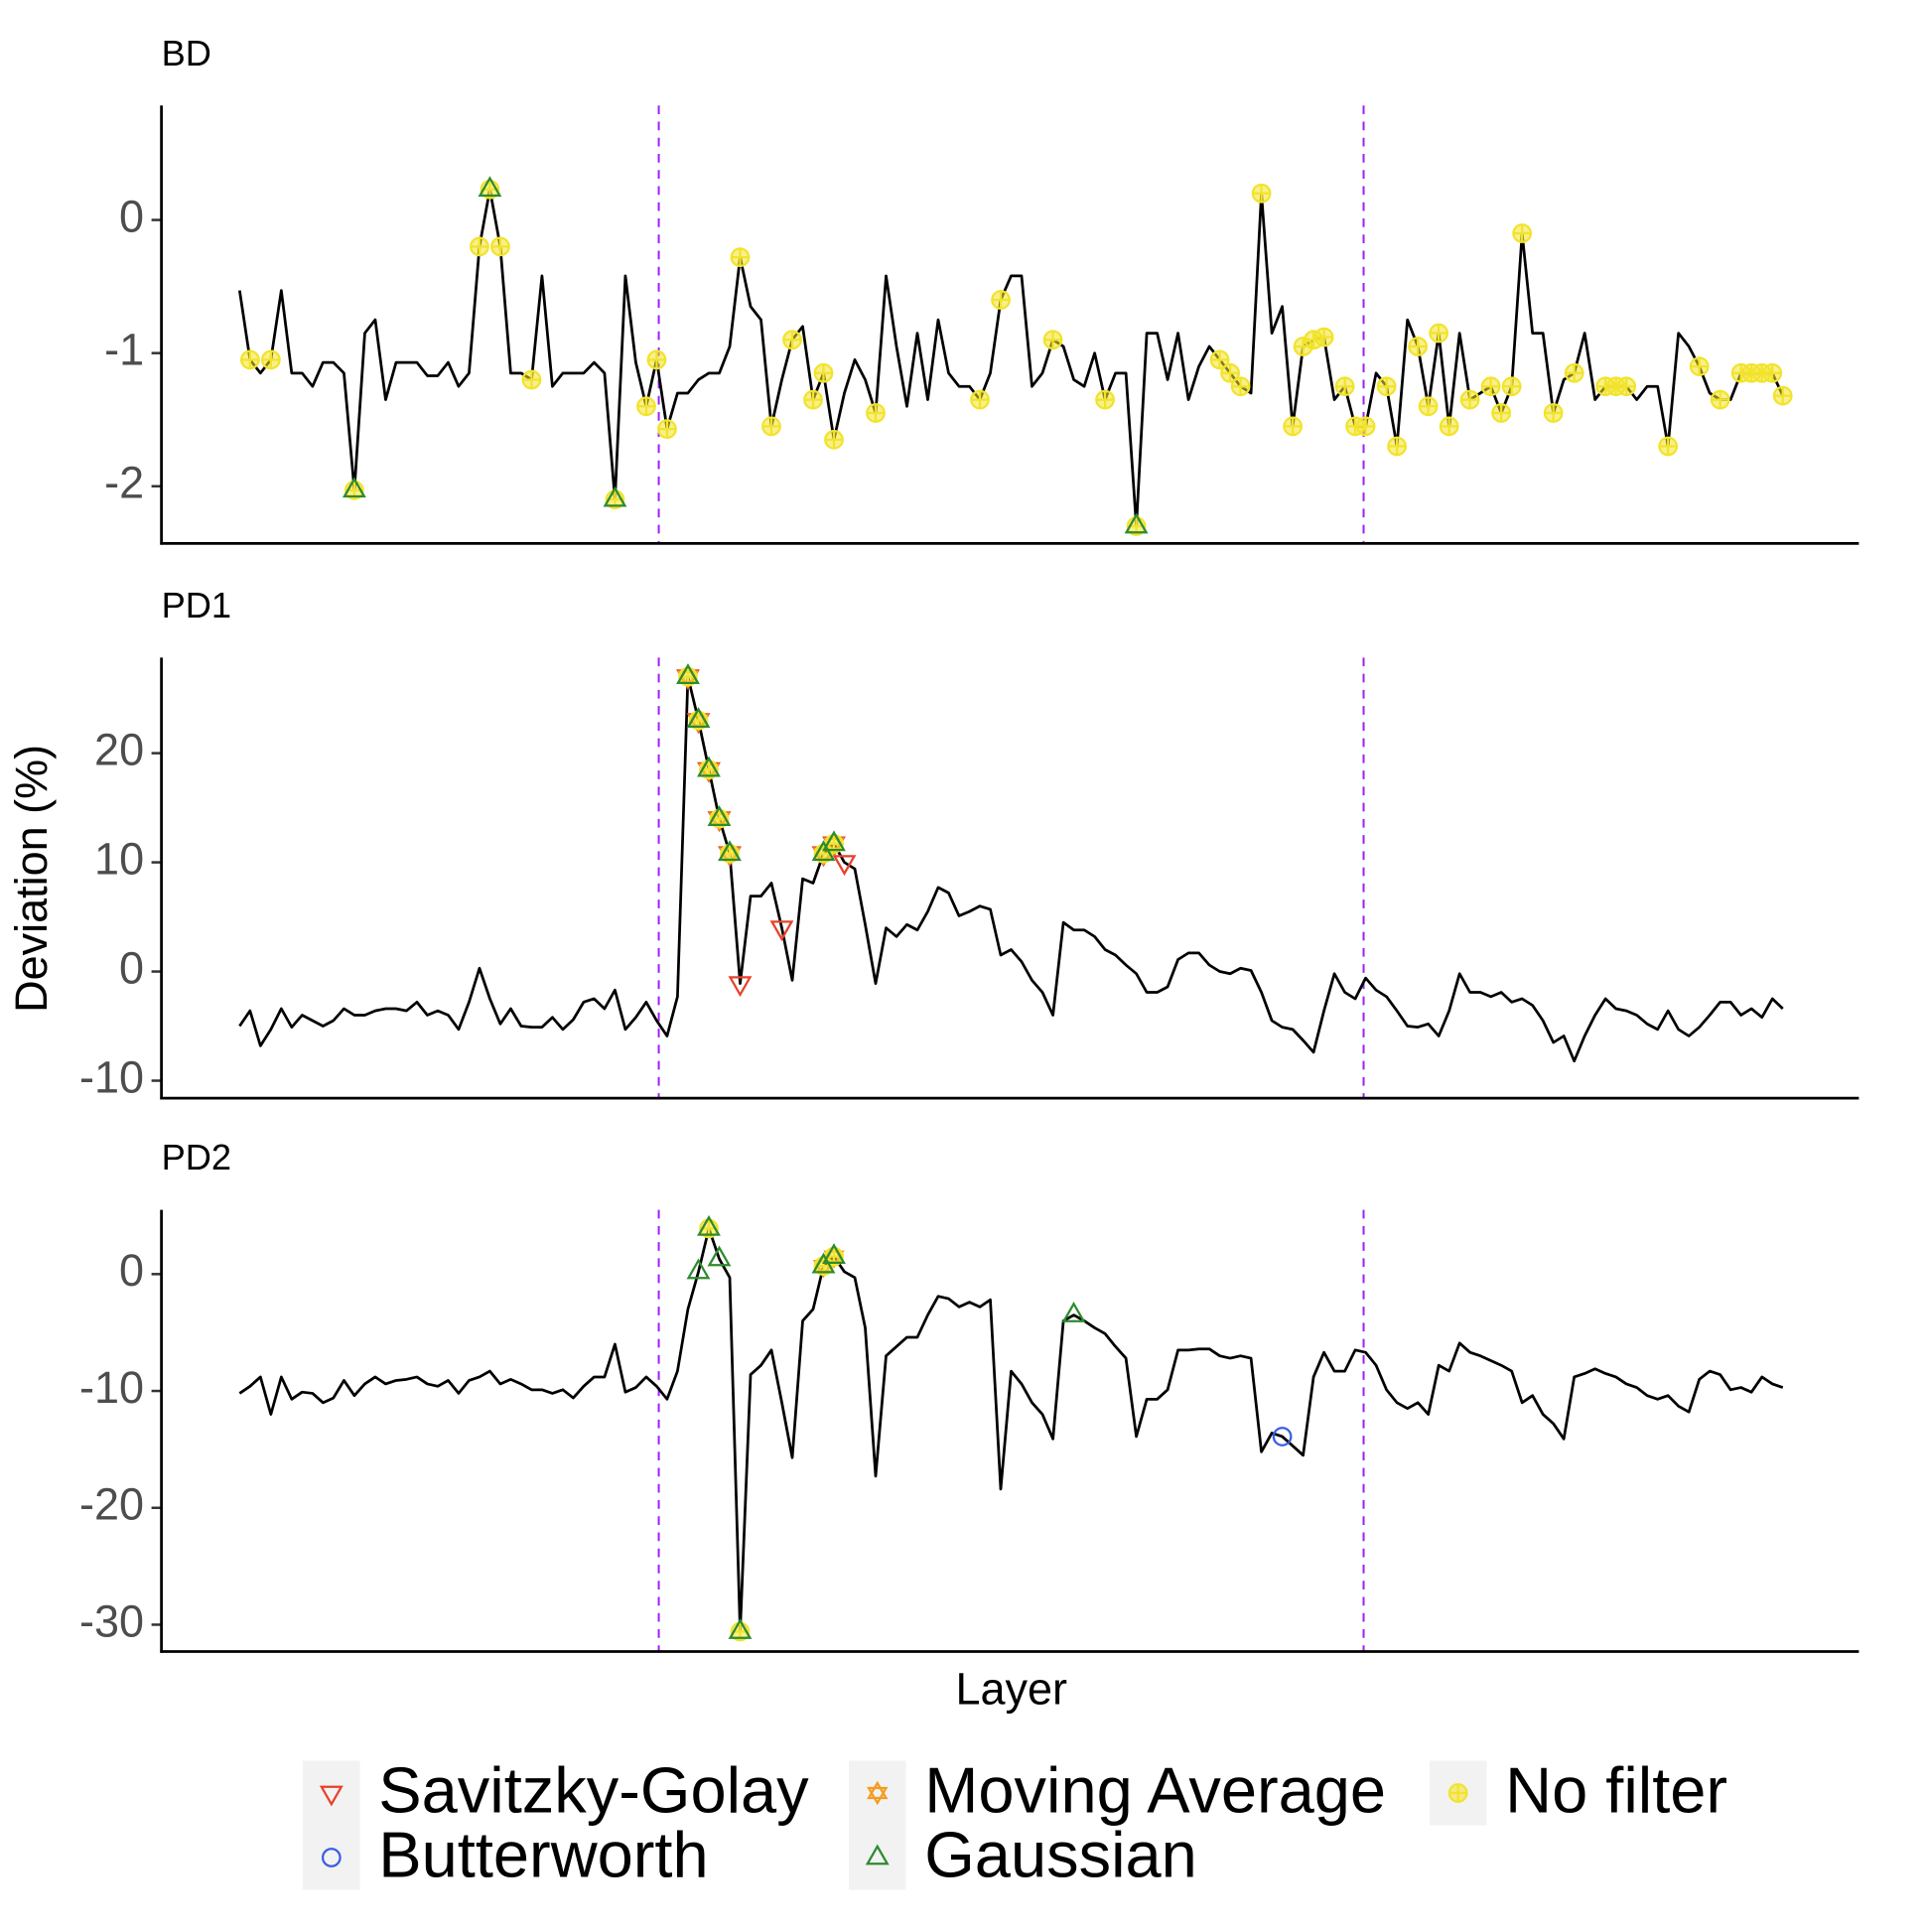 The height and width of the screenshot is (1932, 1926). Describe the element at coordinates (196, 1157) in the screenshot. I see `panel-title: PD2` at that location.